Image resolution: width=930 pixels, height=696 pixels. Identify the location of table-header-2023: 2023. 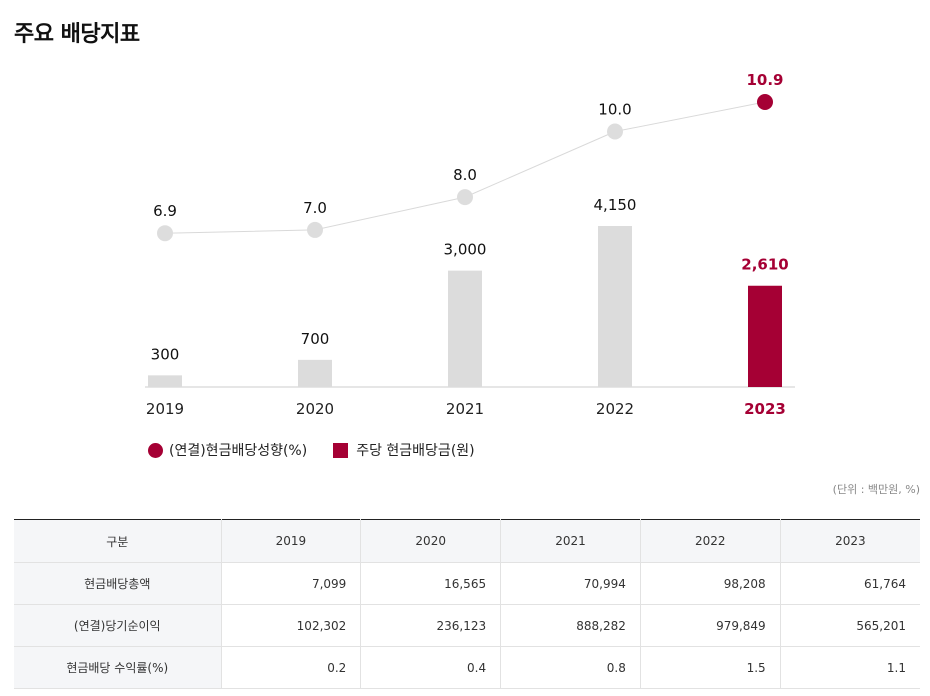
(849, 541).